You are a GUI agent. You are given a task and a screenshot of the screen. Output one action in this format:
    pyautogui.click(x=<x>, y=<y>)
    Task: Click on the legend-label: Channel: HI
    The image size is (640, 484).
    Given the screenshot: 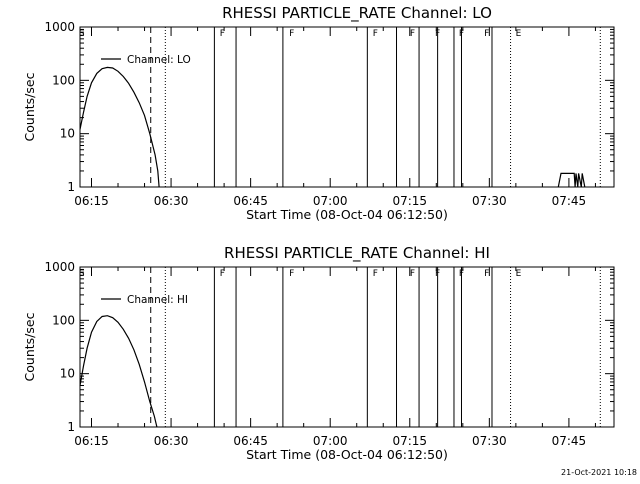 What is the action you would take?
    pyautogui.click(x=157, y=300)
    